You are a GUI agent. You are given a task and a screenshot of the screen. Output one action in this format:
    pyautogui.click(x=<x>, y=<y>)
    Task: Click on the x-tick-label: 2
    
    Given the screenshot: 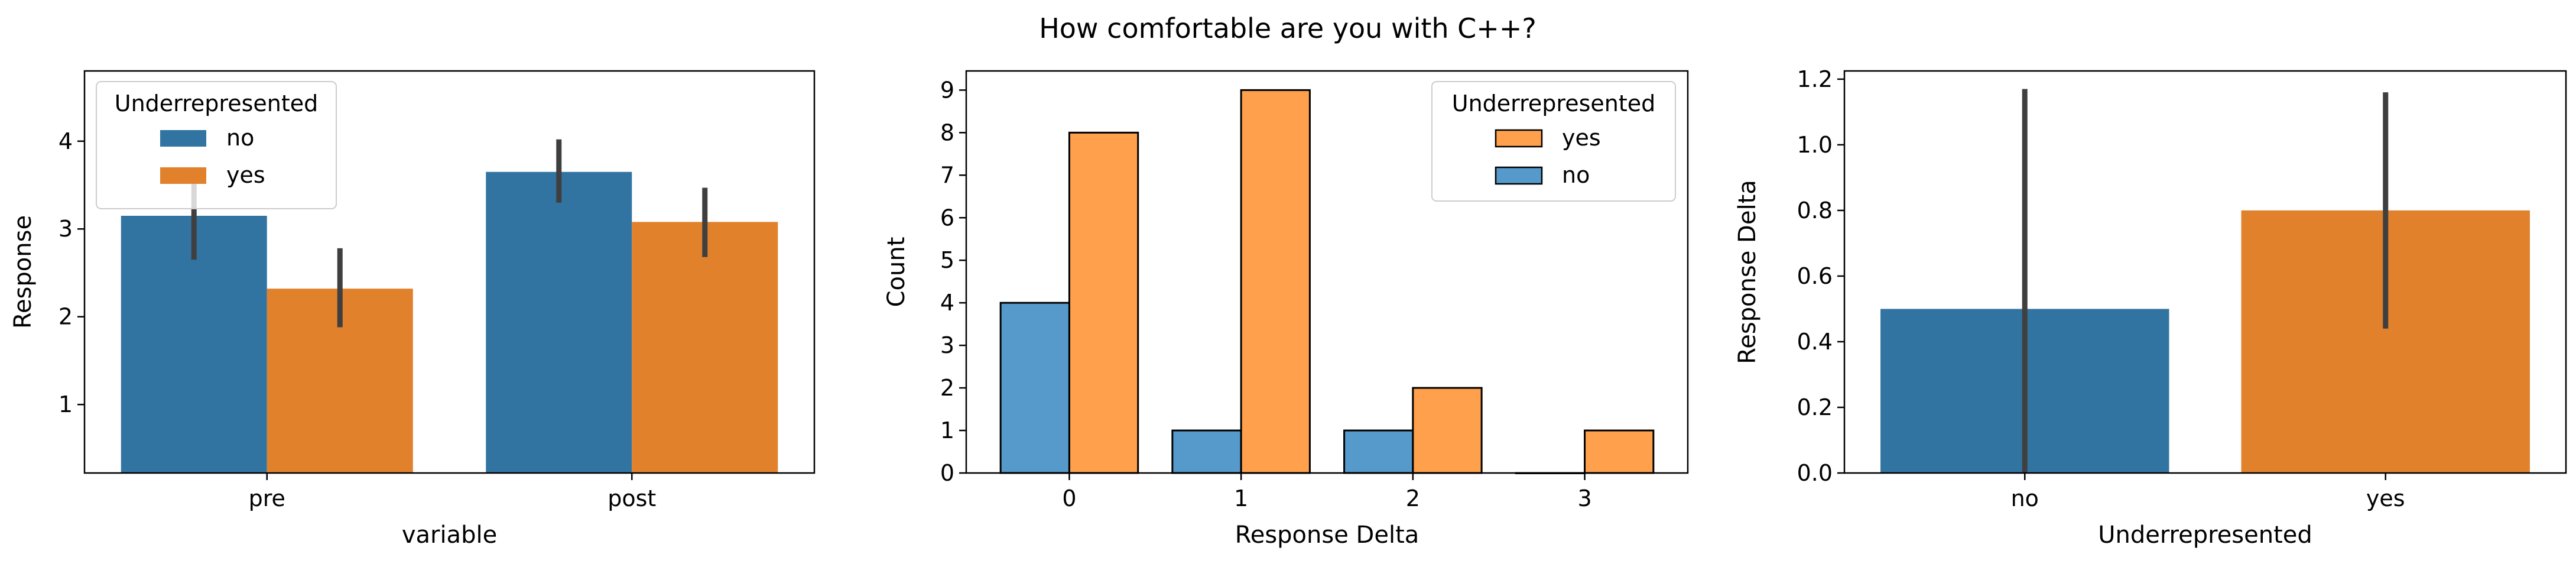 What is the action you would take?
    pyautogui.click(x=1413, y=498)
    